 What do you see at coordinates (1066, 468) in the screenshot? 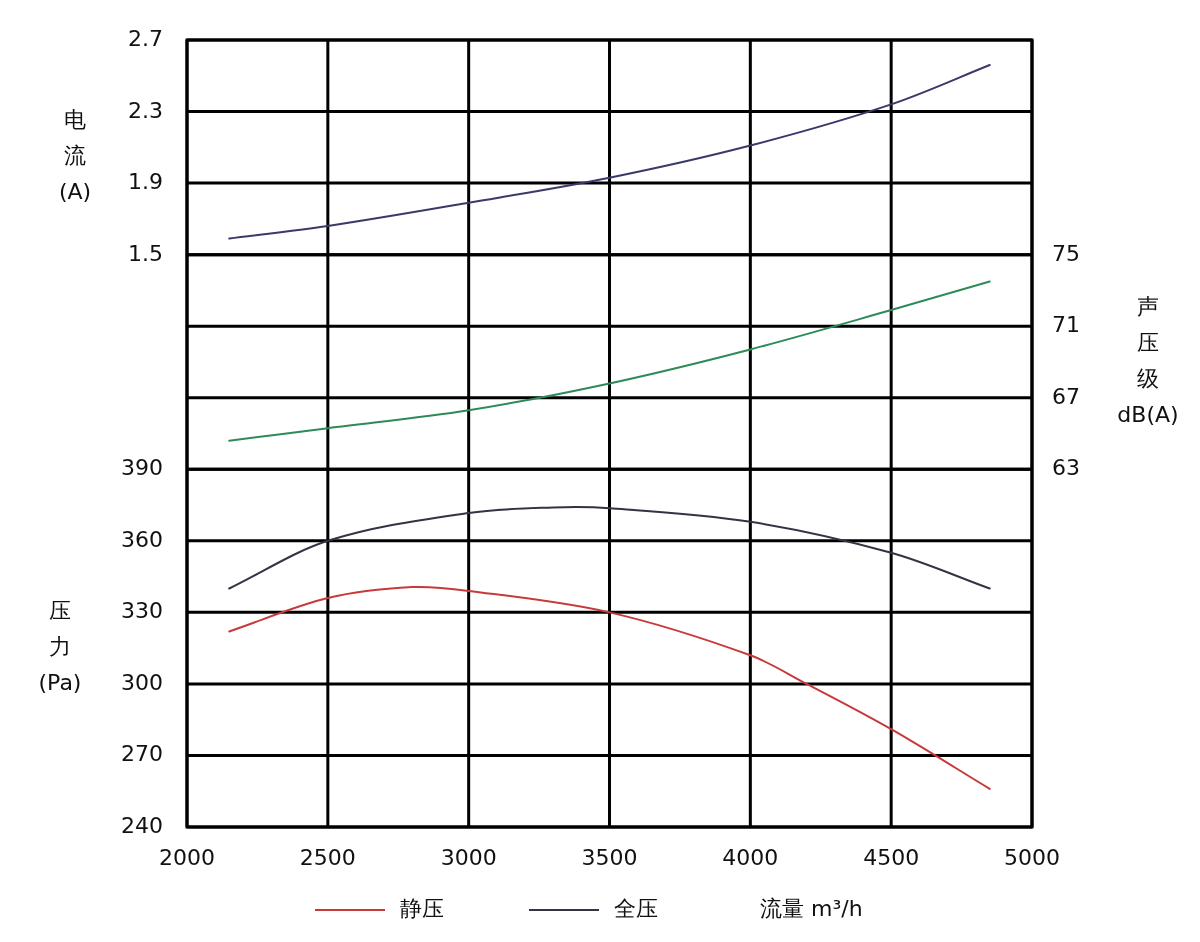
I see `y2-tick-label: 63` at bounding box center [1066, 468].